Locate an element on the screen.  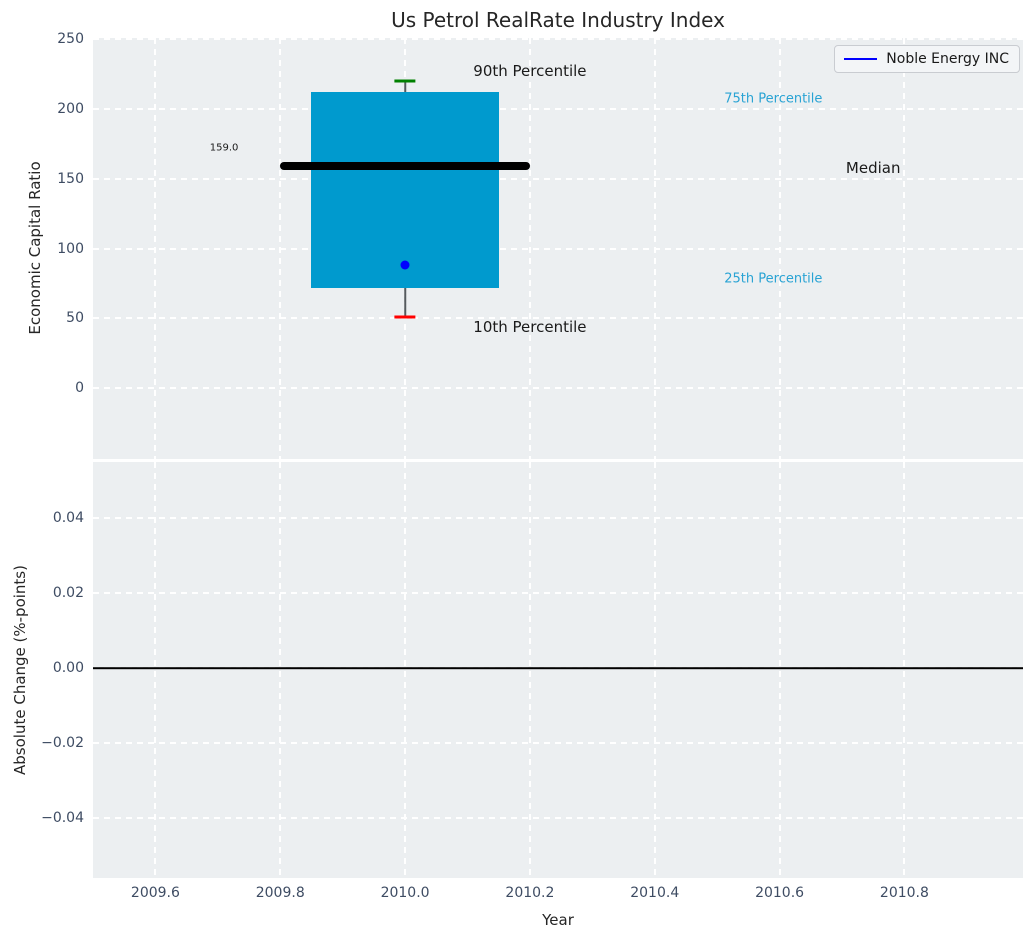
y-tick-label: 0 is located at coordinates (79, 387).